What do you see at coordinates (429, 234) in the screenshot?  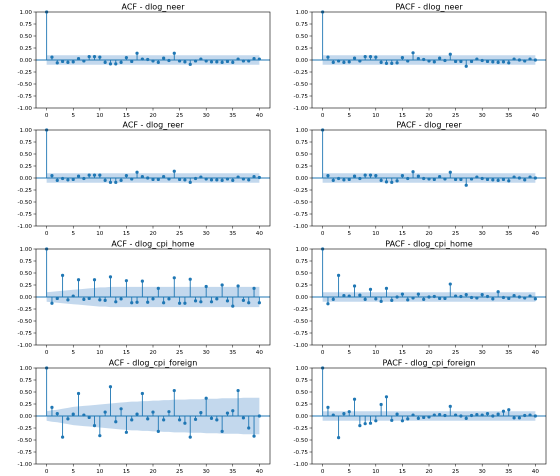 I see `x-tick-label: 20` at bounding box center [429, 234].